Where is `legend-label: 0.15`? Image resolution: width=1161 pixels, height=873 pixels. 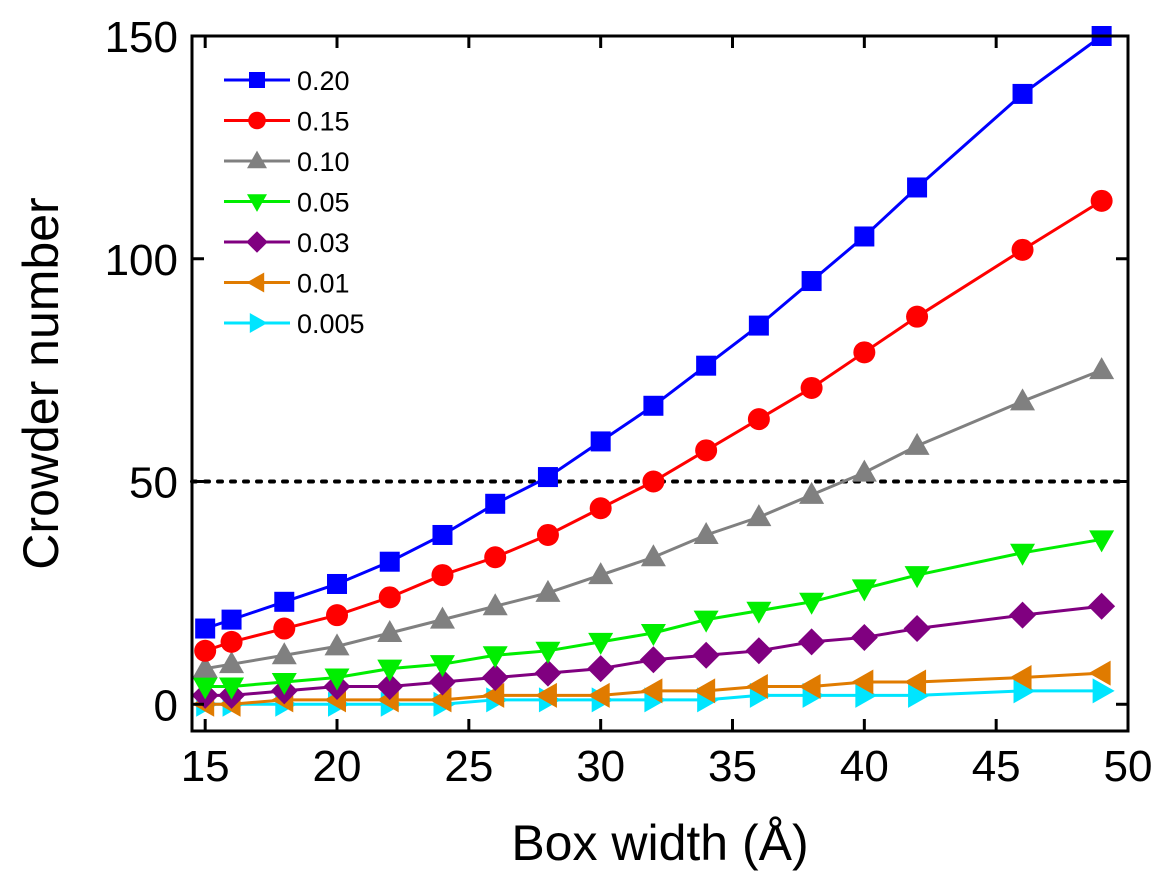 legend-label: 0.15 is located at coordinates (323, 122).